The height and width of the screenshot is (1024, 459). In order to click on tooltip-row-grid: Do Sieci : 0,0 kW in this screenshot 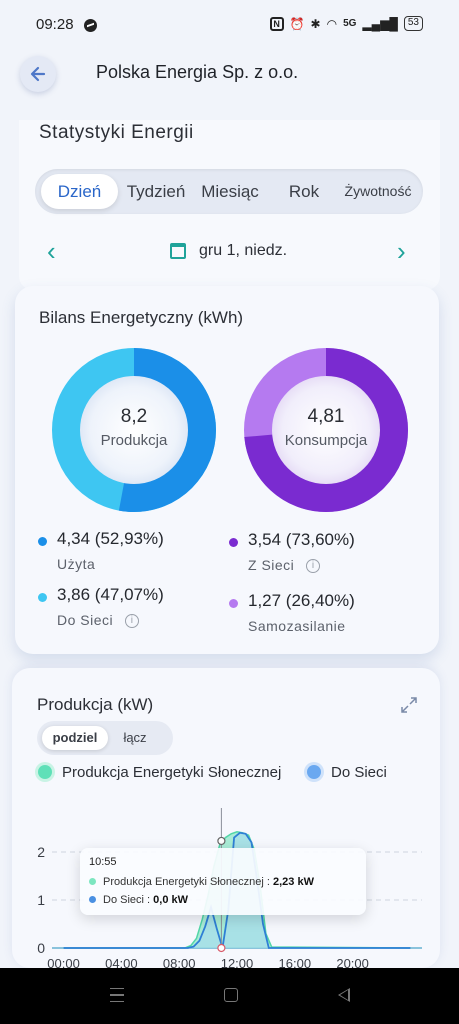, I will do `click(138, 900)`.